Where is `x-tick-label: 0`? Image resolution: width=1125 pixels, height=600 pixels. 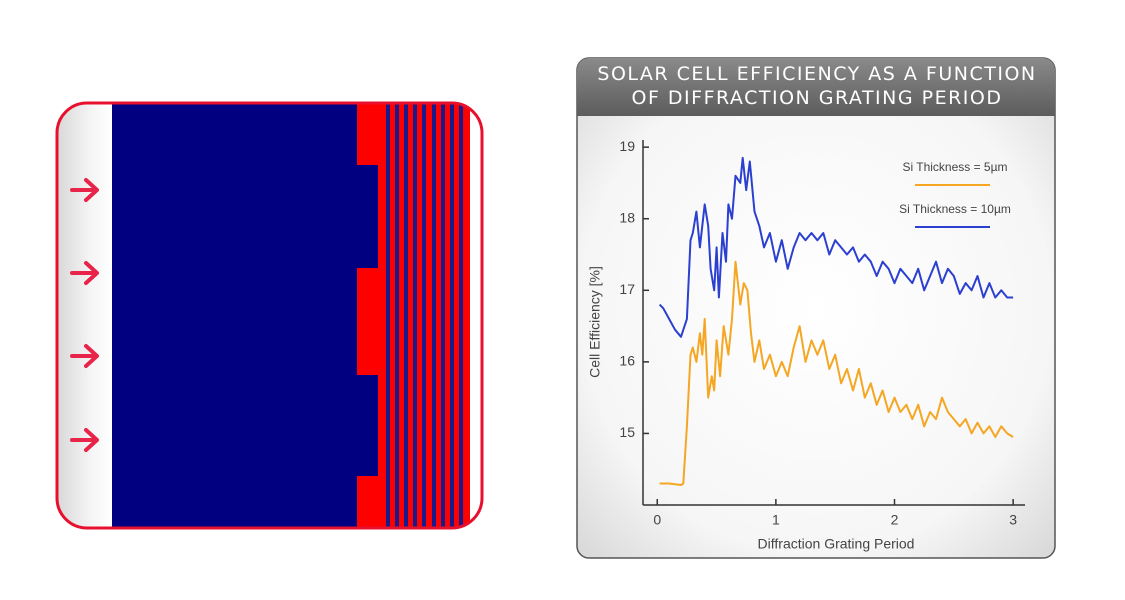
x-tick-label: 0 is located at coordinates (657, 520).